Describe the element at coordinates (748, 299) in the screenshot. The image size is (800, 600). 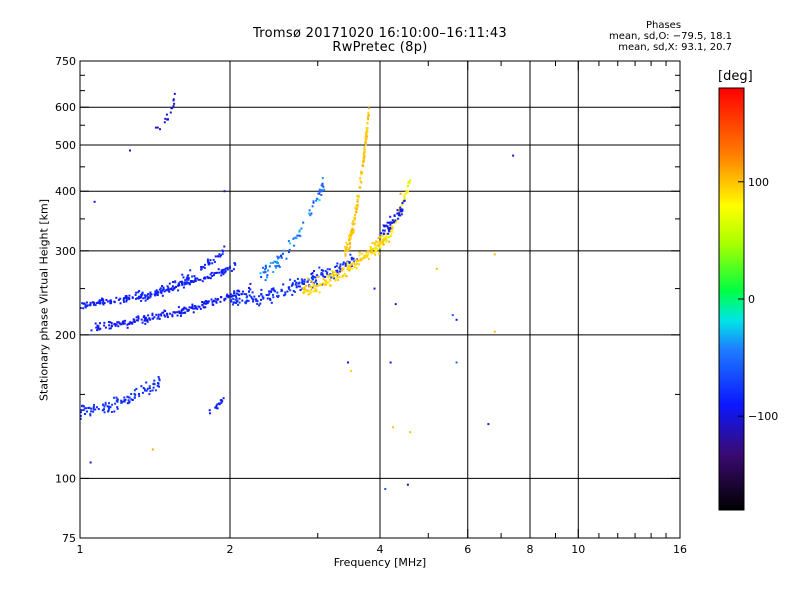
I see `colorbar: 100 0 −100` at that location.